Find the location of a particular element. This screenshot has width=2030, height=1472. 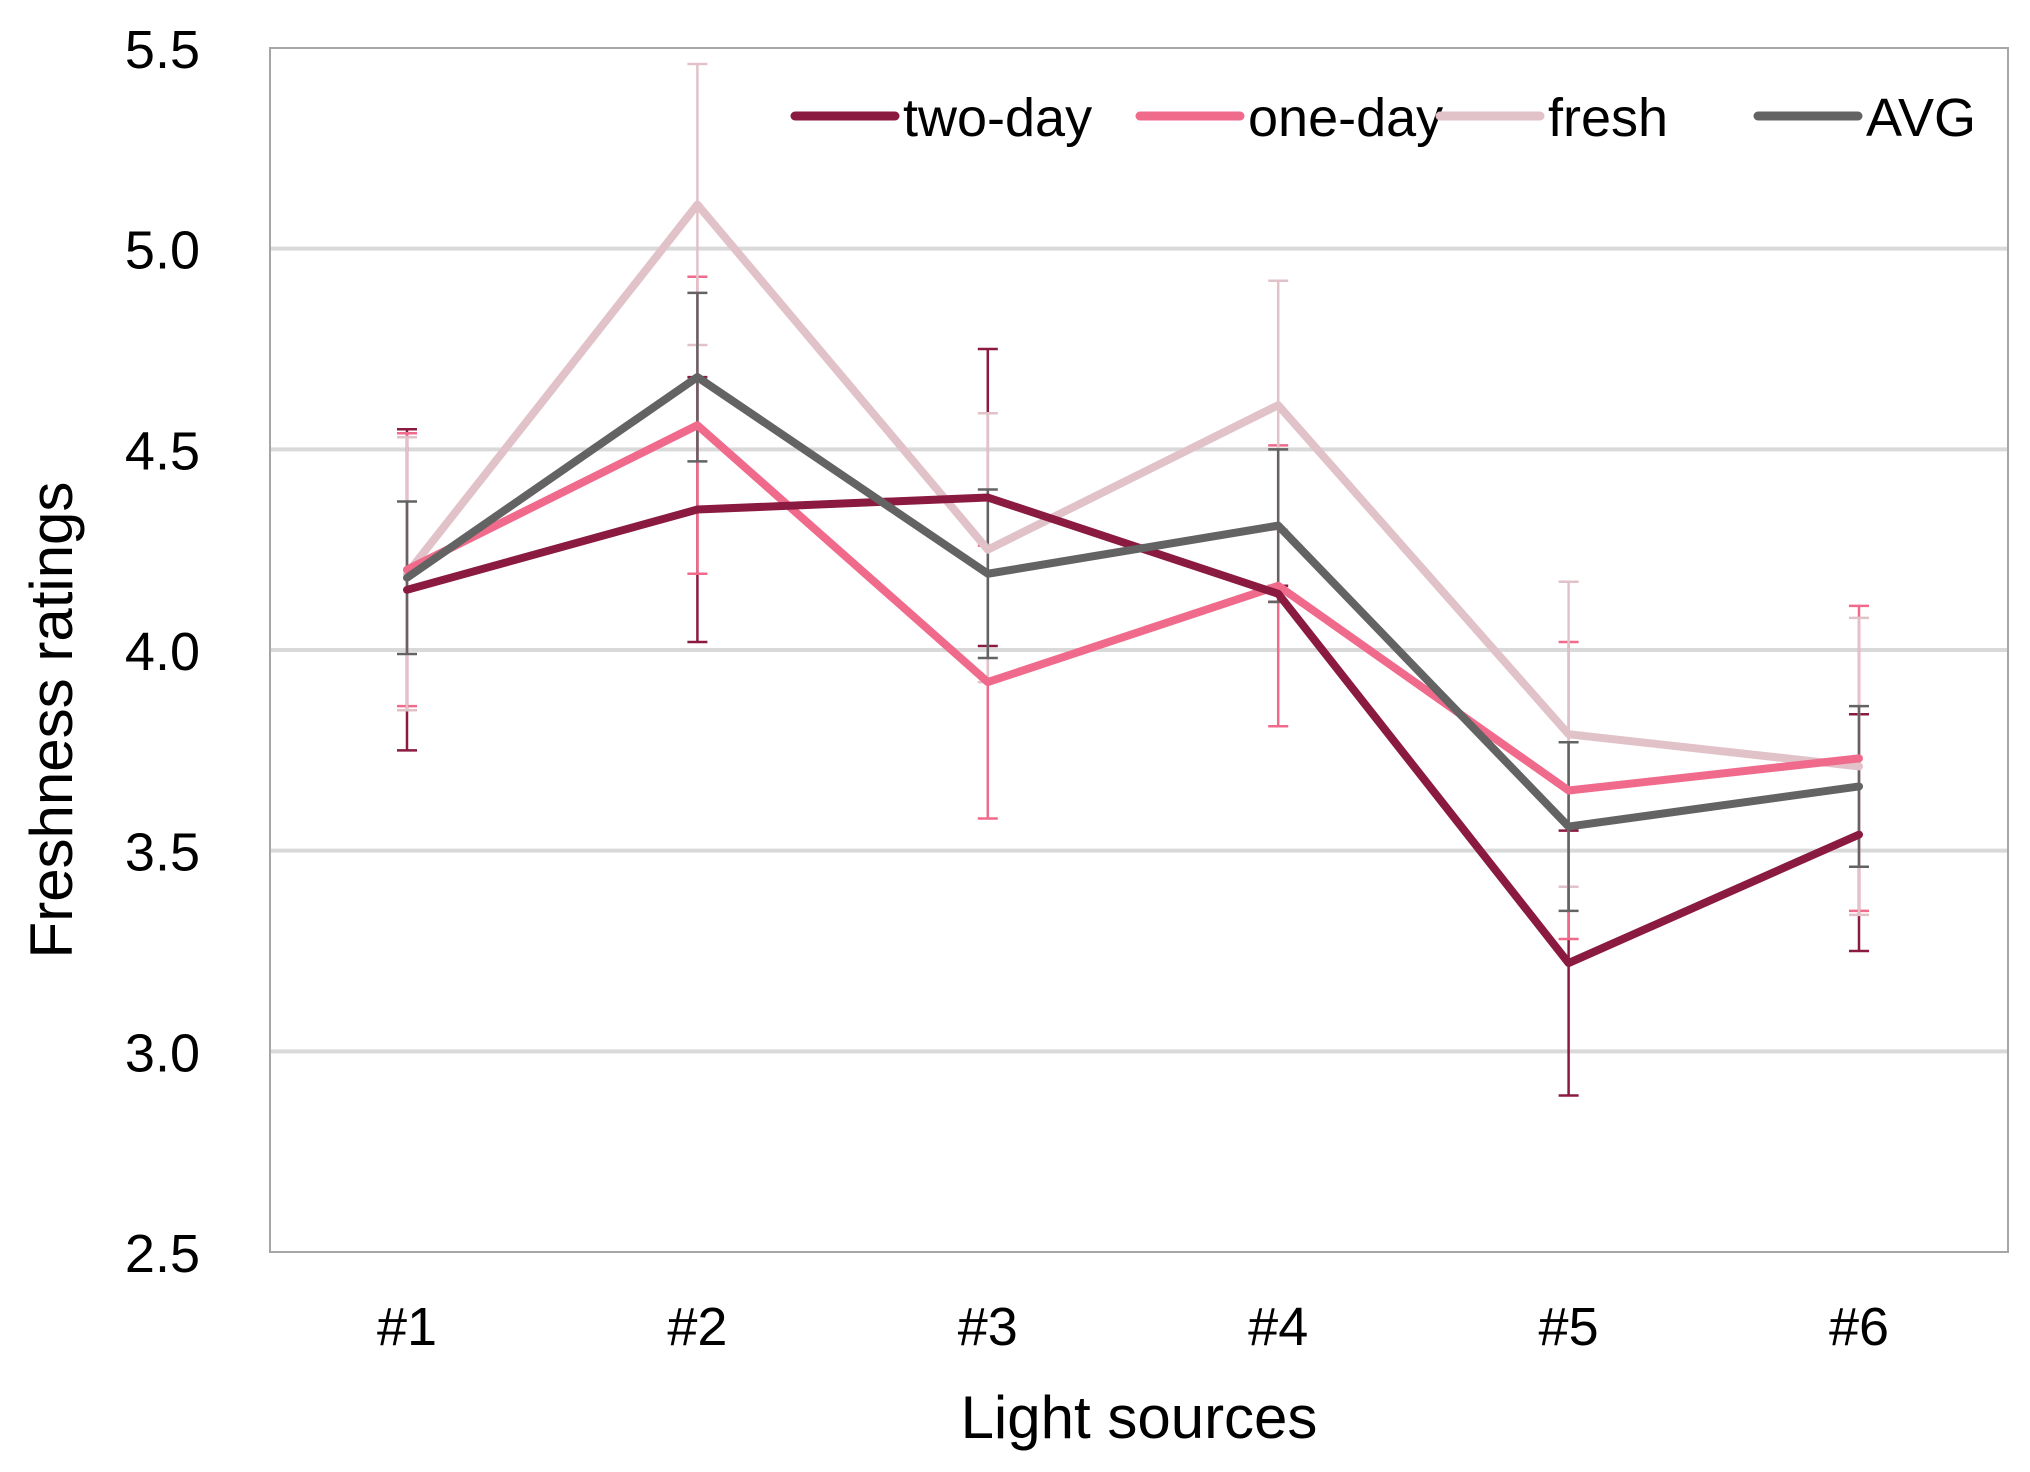

y-tick-label: 5.0 is located at coordinates (162, 251).